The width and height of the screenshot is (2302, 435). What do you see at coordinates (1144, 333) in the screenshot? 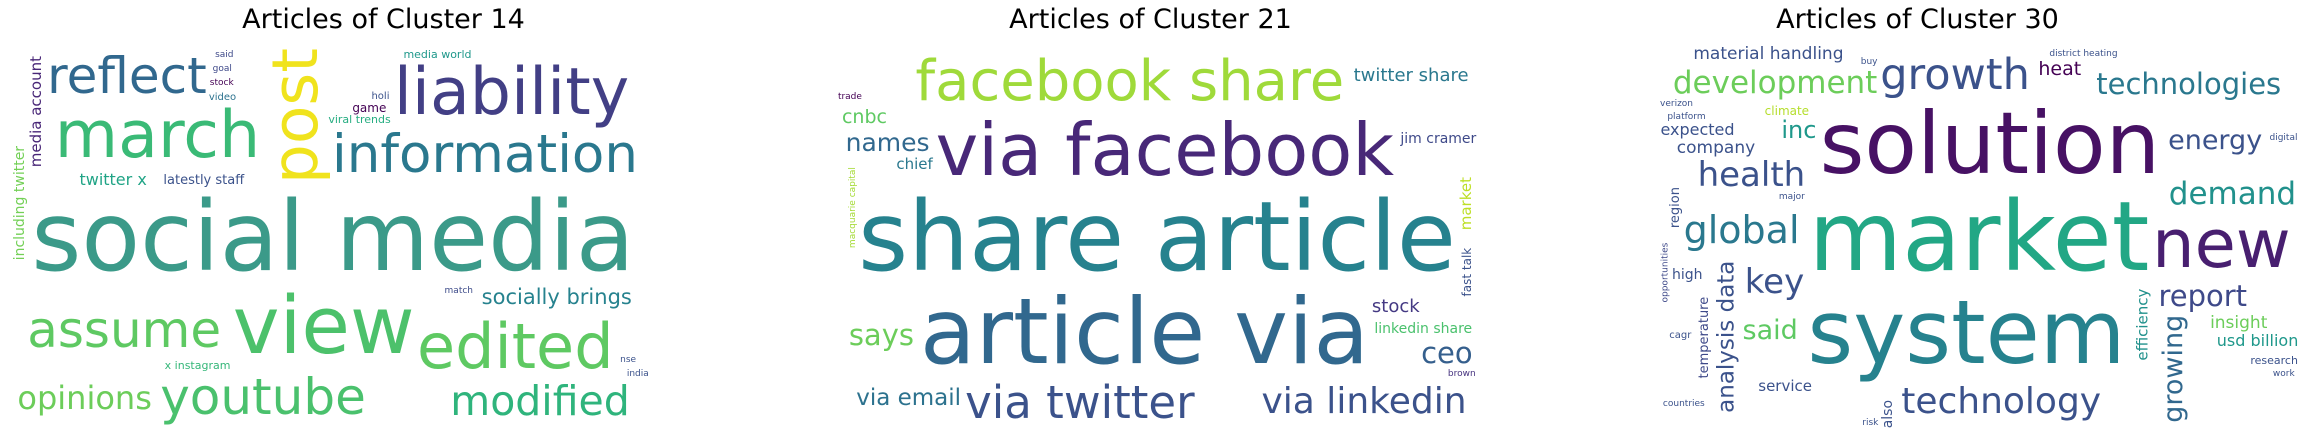
I see `word-article-via: article via` at bounding box center [1144, 333].